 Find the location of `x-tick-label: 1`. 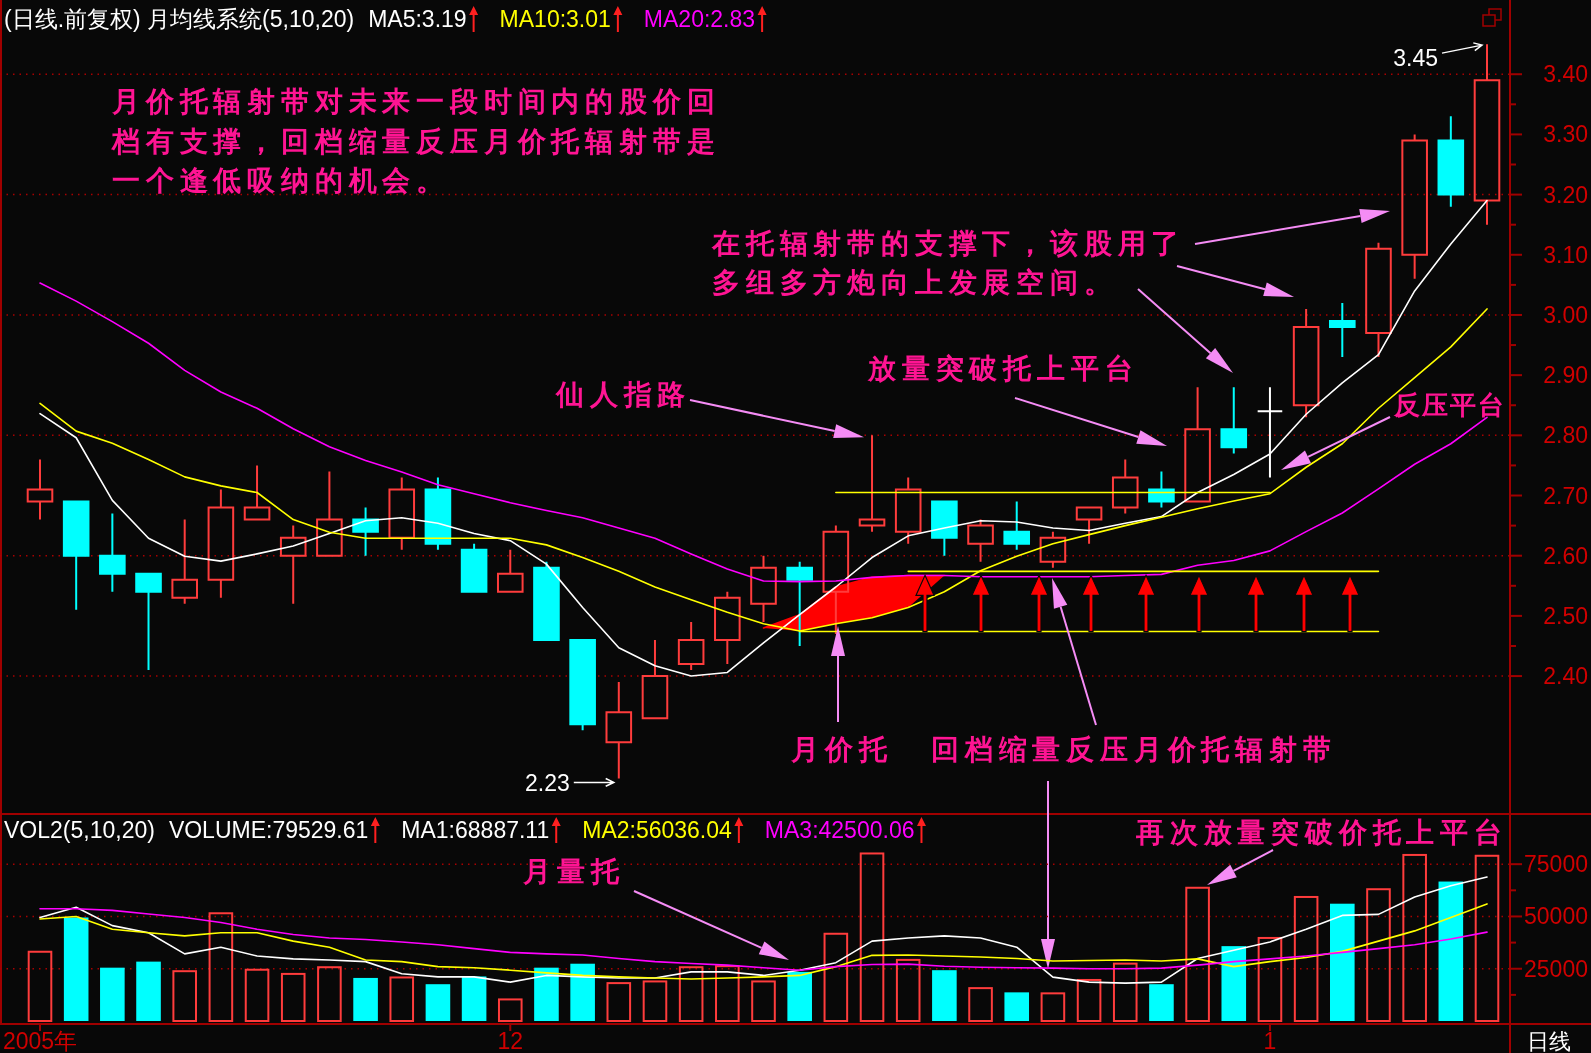

x-tick-label: 1 is located at coordinates (1270, 1040).